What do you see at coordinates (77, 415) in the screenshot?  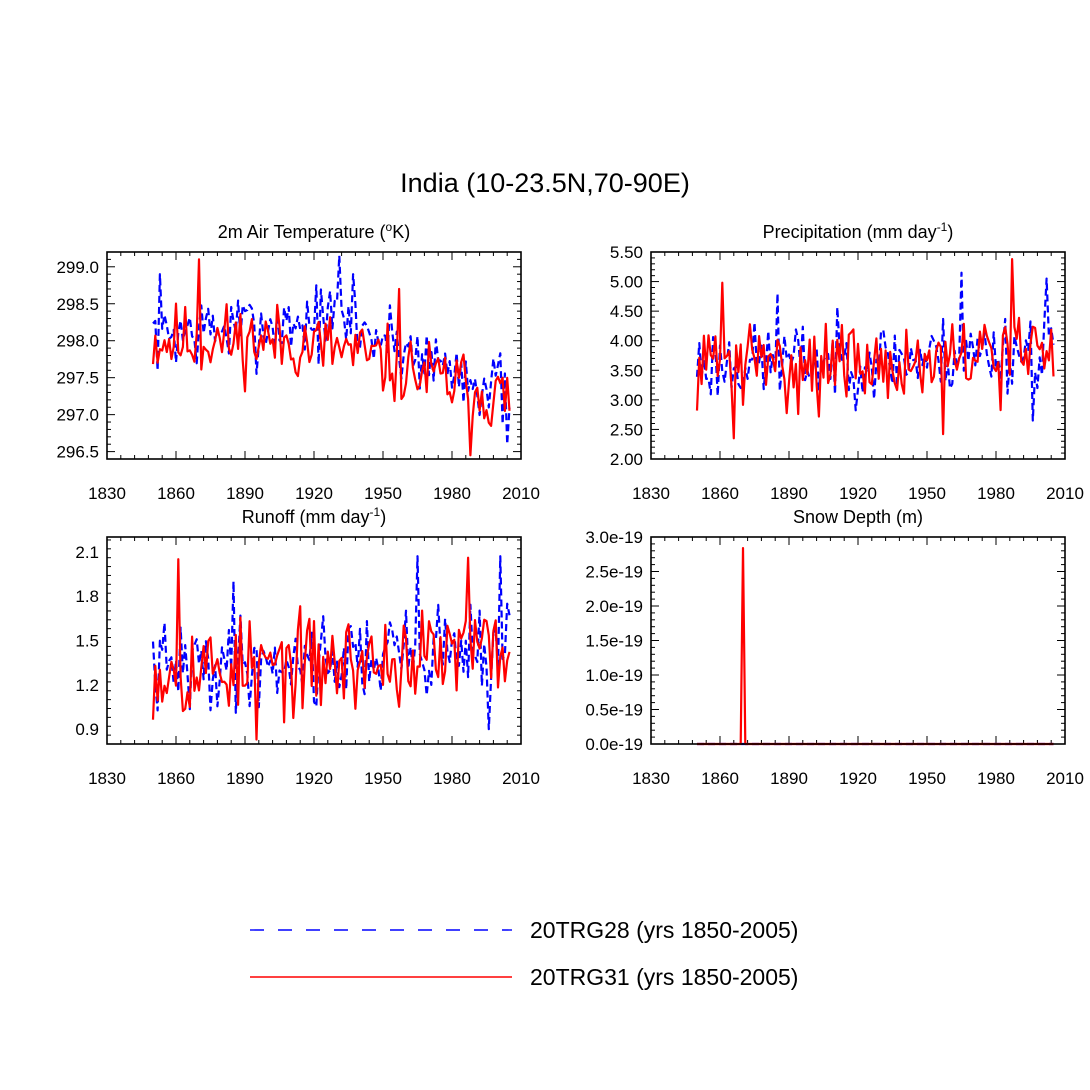 I see `y-tick-label: 297.0` at bounding box center [77, 415].